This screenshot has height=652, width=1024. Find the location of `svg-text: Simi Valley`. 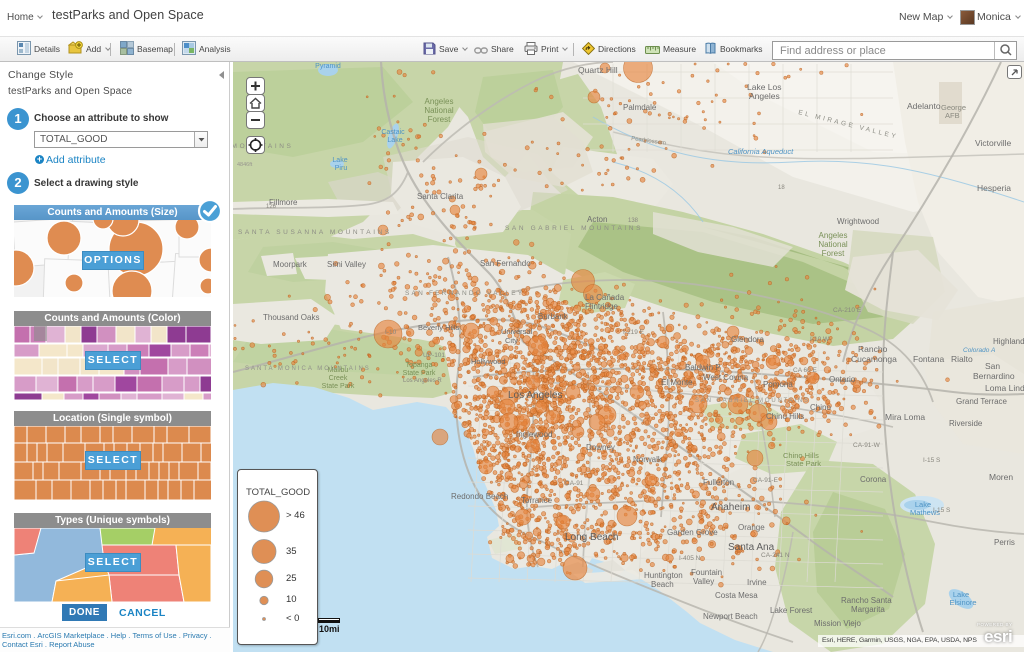

svg-text: Simi Valley is located at coordinates (346, 264).